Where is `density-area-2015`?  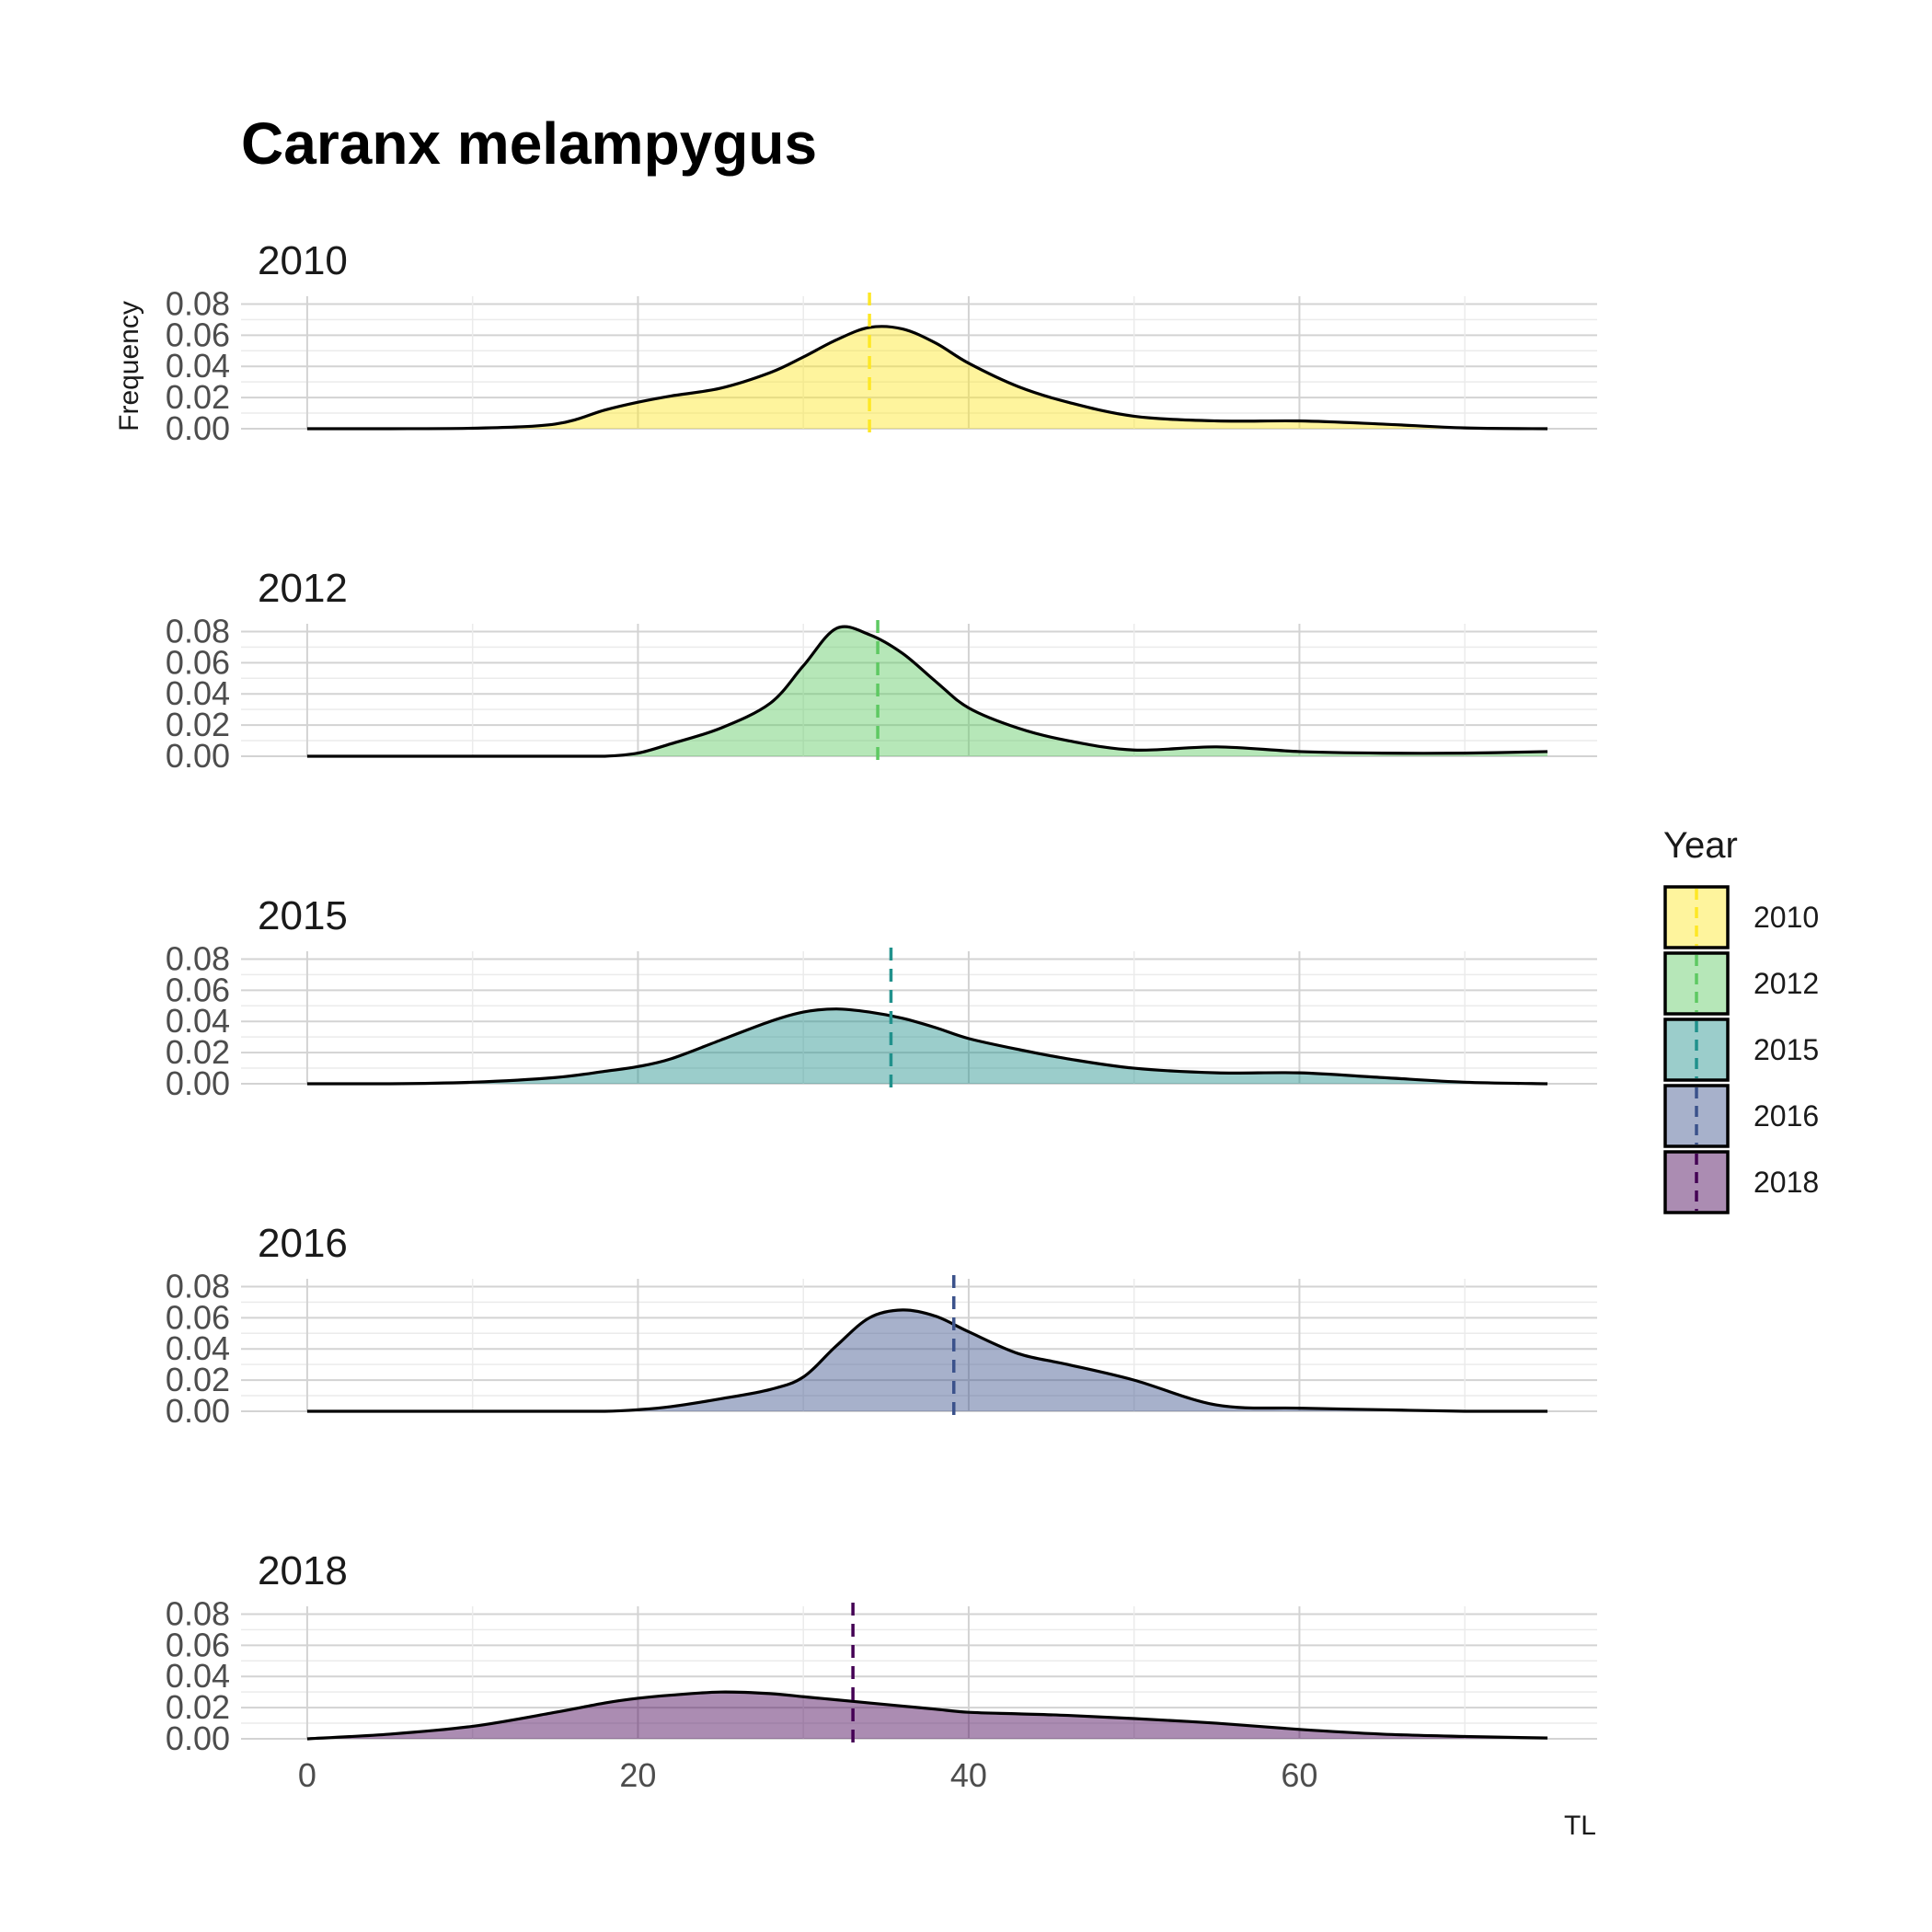
density-area-2015 is located at coordinates (927, 1046).